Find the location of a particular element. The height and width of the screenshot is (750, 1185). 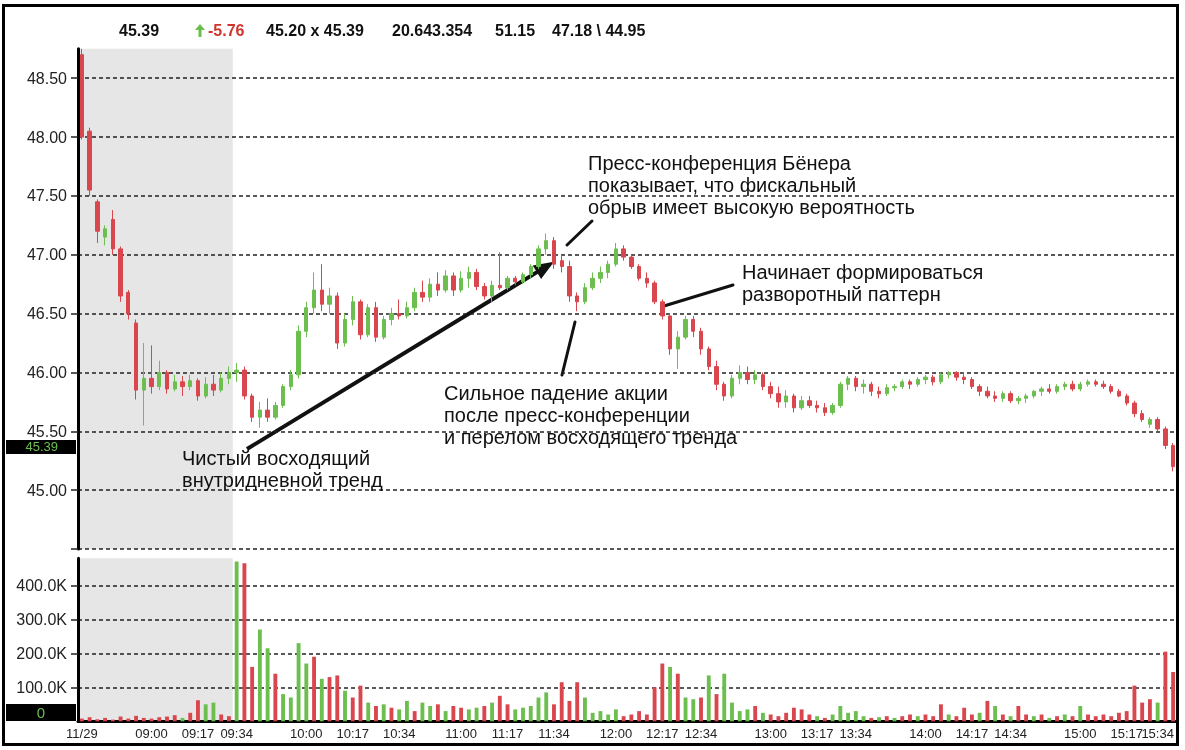

y-tick-label: 100.0K is located at coordinates (42, 687).